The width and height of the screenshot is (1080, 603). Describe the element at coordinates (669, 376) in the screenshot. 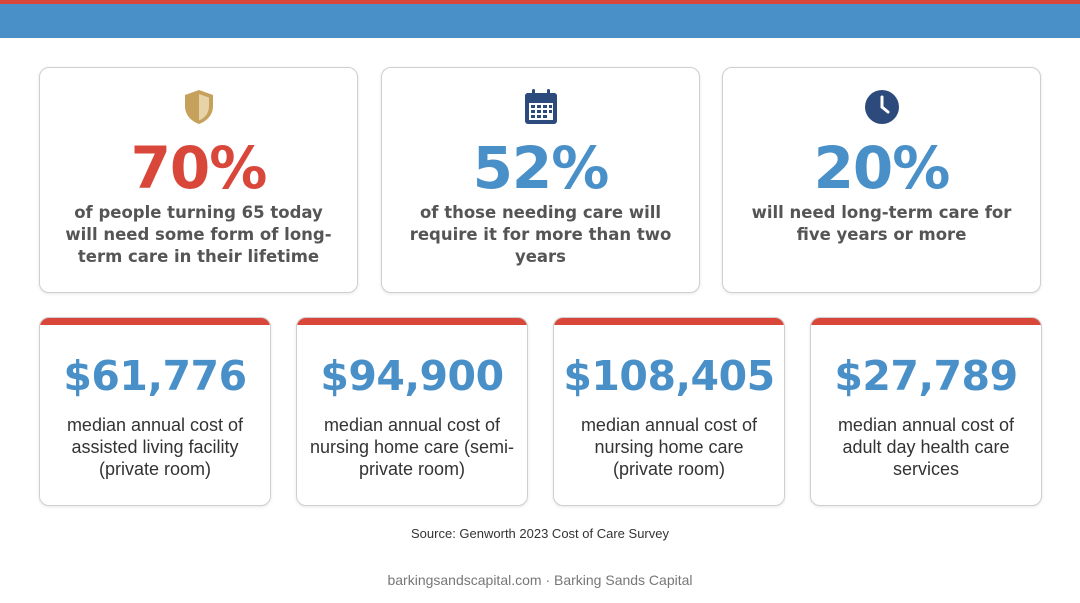

I see `cost-value: $108,405` at that location.